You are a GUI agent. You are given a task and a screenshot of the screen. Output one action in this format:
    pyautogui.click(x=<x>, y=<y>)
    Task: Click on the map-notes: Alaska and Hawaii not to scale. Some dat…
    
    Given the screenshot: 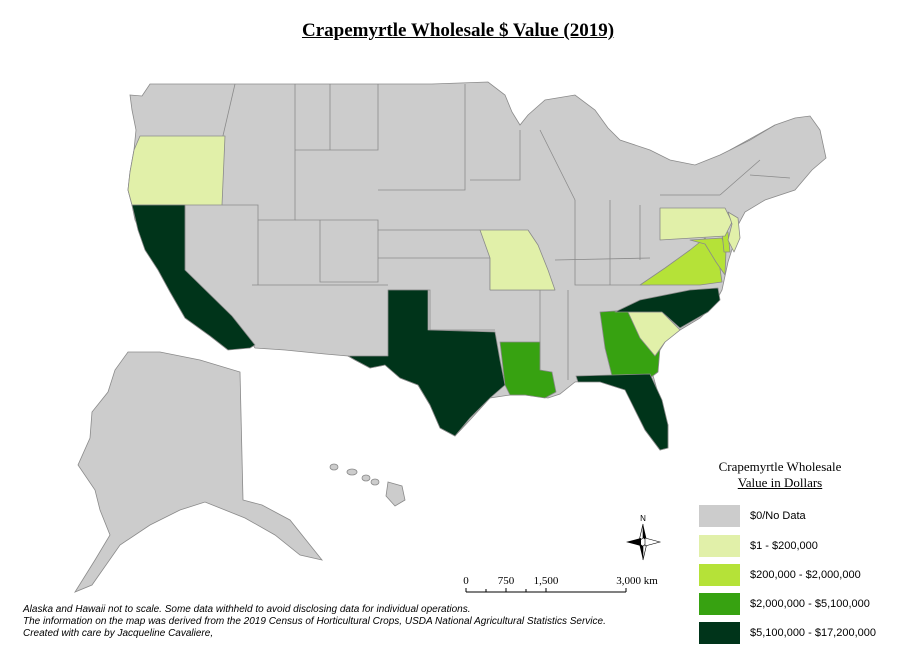 What is the action you would take?
    pyautogui.click(x=314, y=622)
    